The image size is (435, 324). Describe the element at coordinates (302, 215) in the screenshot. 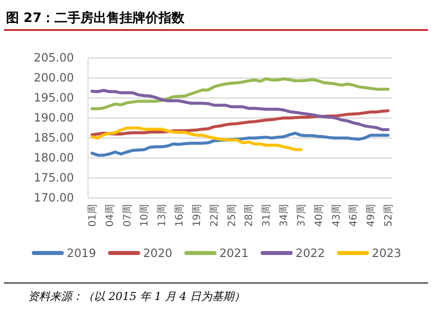

I see `x-tick-label: 37周` at that location.